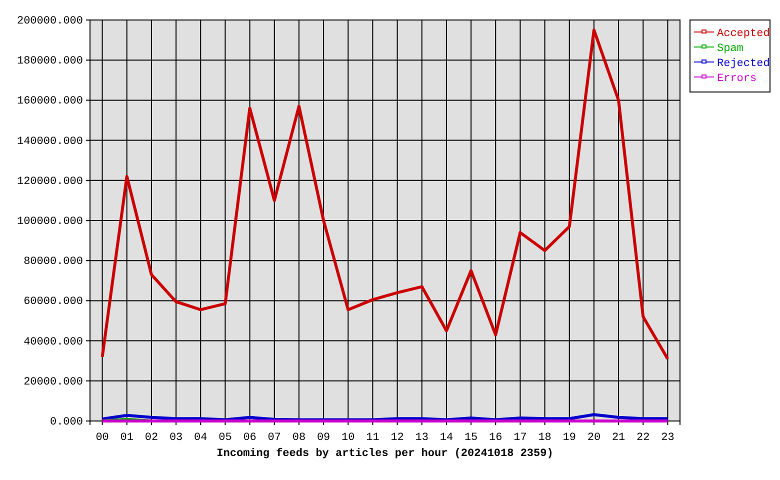  I want to click on legend-label: Rejected, so click(743, 64).